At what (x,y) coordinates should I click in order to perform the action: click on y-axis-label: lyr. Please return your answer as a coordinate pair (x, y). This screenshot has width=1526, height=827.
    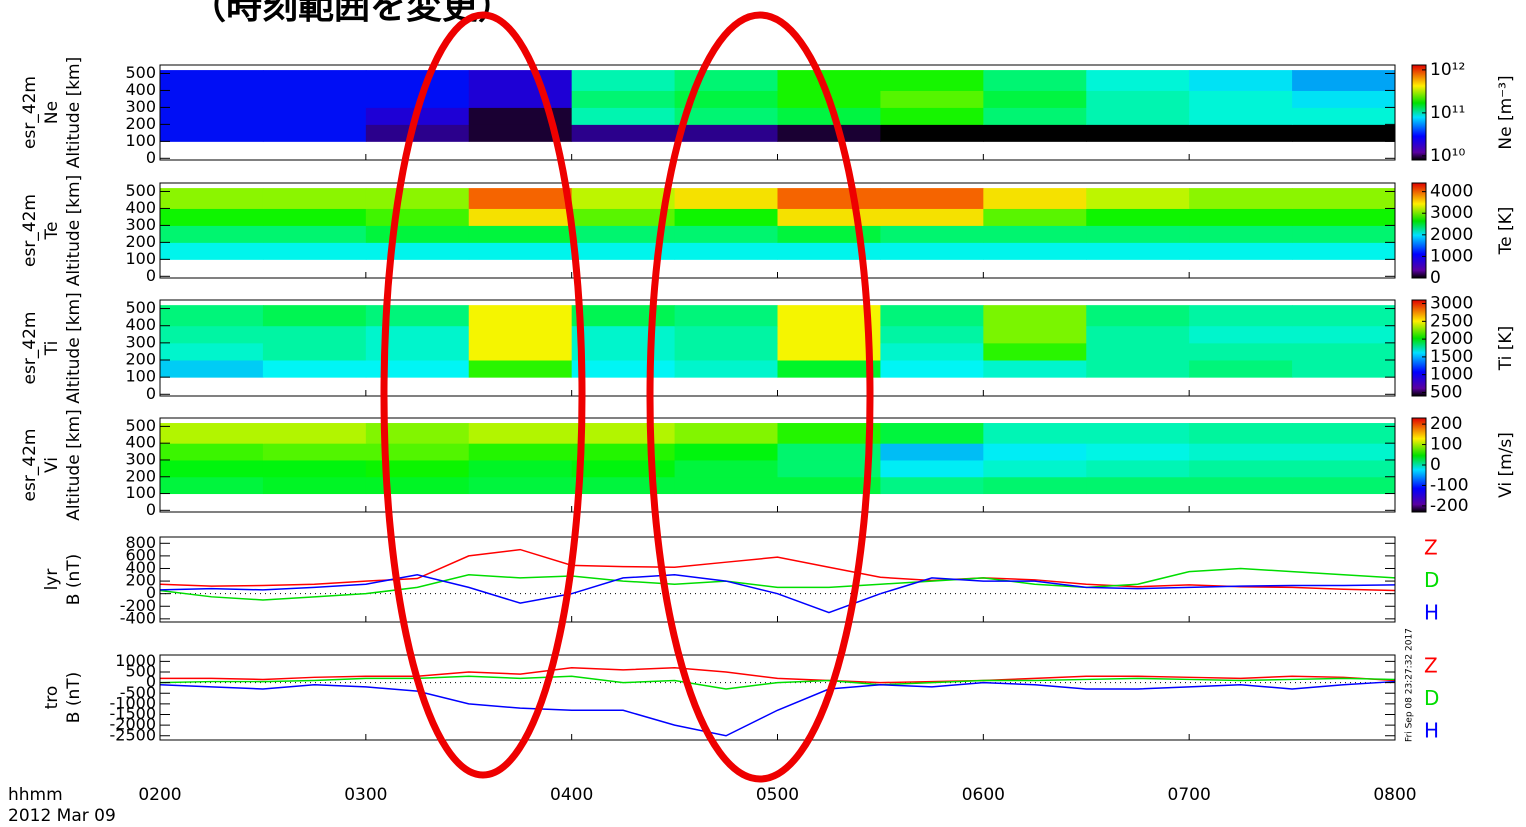
    Looking at the image, I should click on (52, 580).